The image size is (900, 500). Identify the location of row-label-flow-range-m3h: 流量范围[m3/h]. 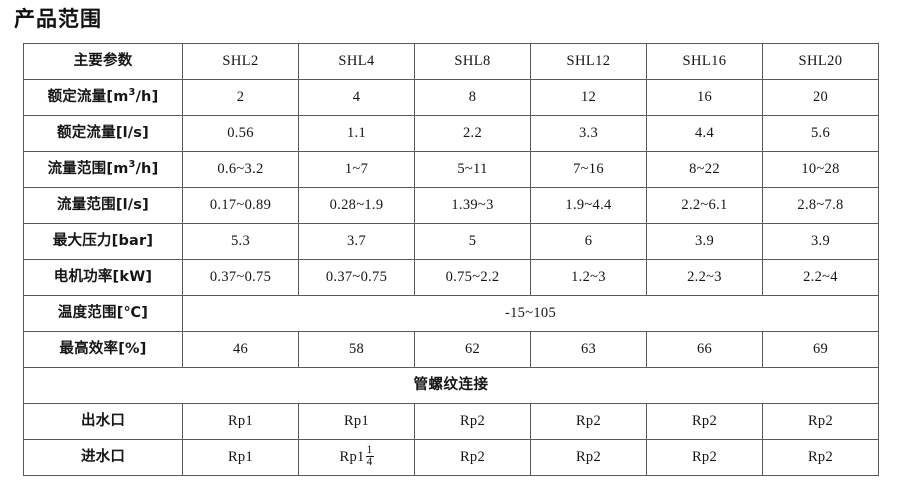
(103, 169).